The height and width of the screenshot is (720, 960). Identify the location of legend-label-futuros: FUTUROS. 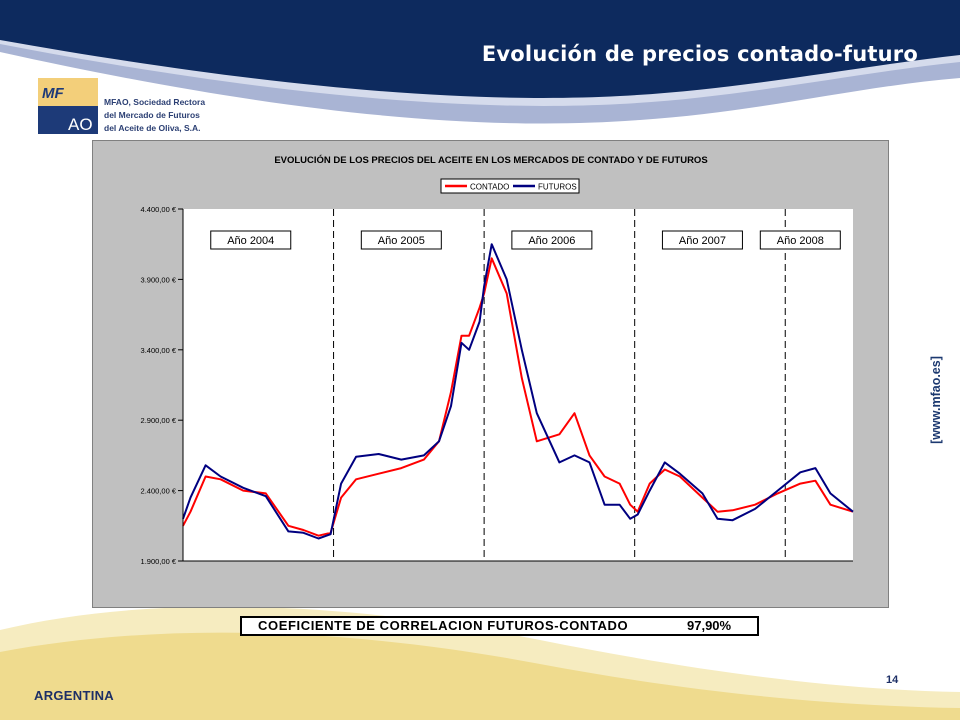
(557, 187).